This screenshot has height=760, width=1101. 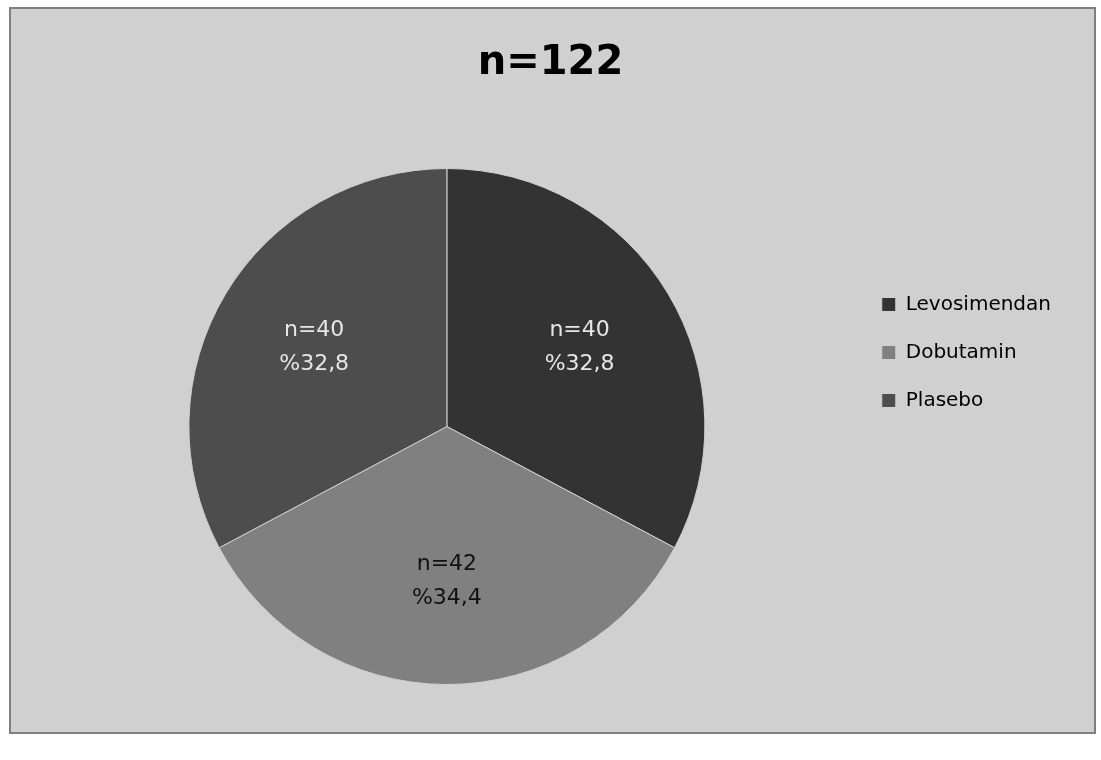 I want to click on chart-title: n=122, so click(x=550, y=60).